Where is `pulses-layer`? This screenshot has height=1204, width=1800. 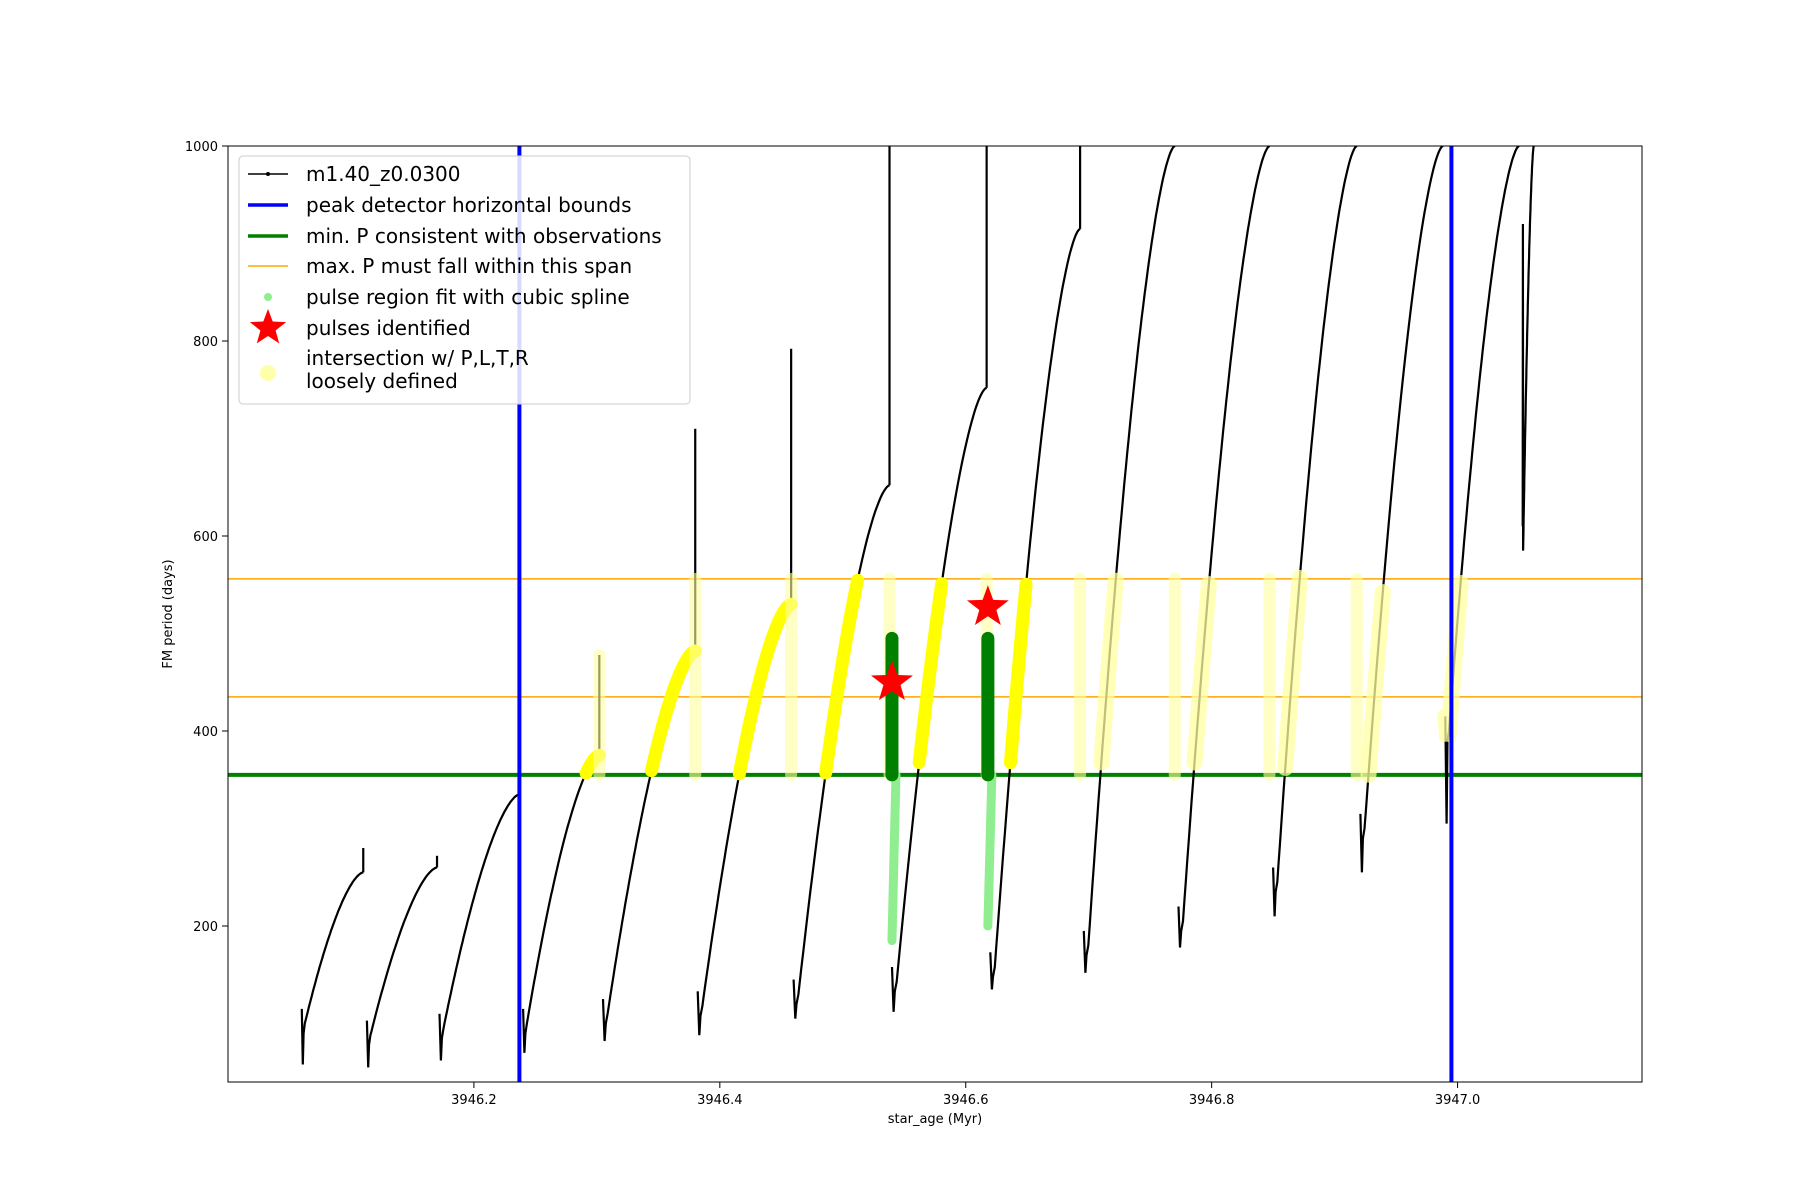
pulses-layer is located at coordinates (940, 642).